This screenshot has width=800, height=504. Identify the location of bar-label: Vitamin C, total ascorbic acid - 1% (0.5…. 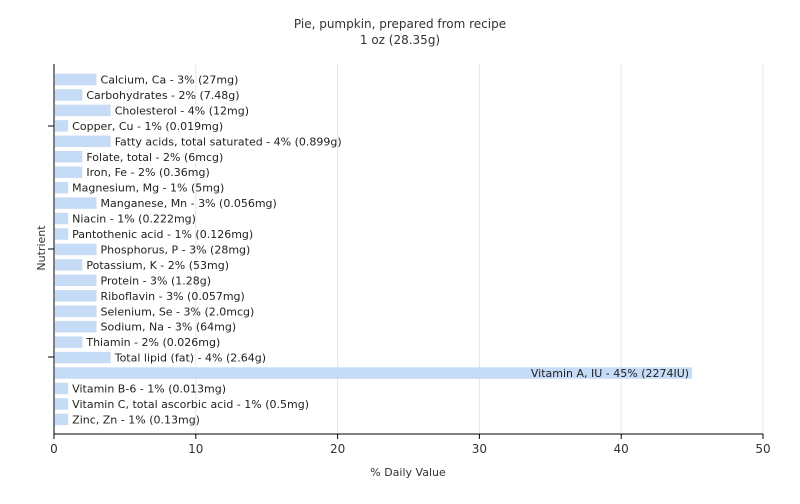
(190, 404).